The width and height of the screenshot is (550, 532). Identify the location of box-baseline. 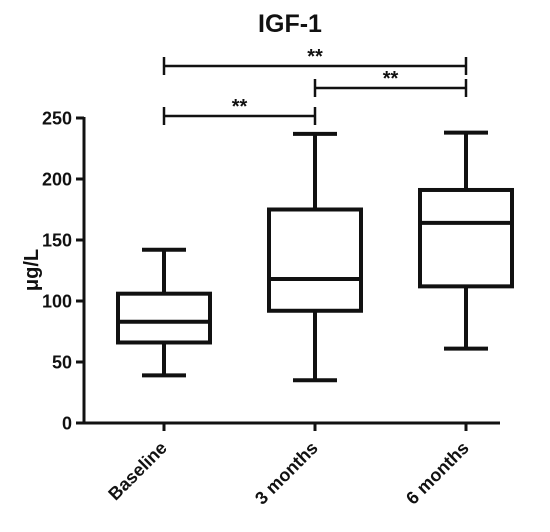
(164, 312).